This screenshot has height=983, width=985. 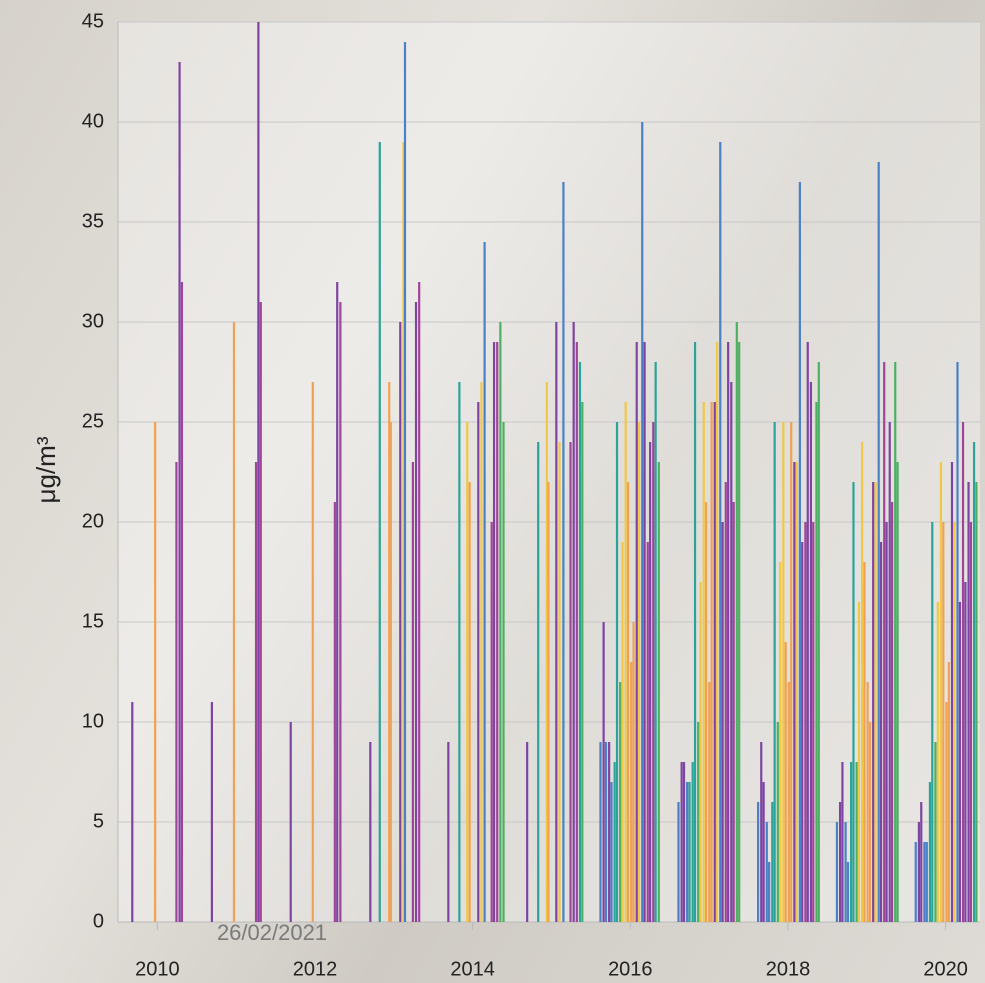 What do you see at coordinates (93, 321) in the screenshot?
I see `y-tick-label: 30` at bounding box center [93, 321].